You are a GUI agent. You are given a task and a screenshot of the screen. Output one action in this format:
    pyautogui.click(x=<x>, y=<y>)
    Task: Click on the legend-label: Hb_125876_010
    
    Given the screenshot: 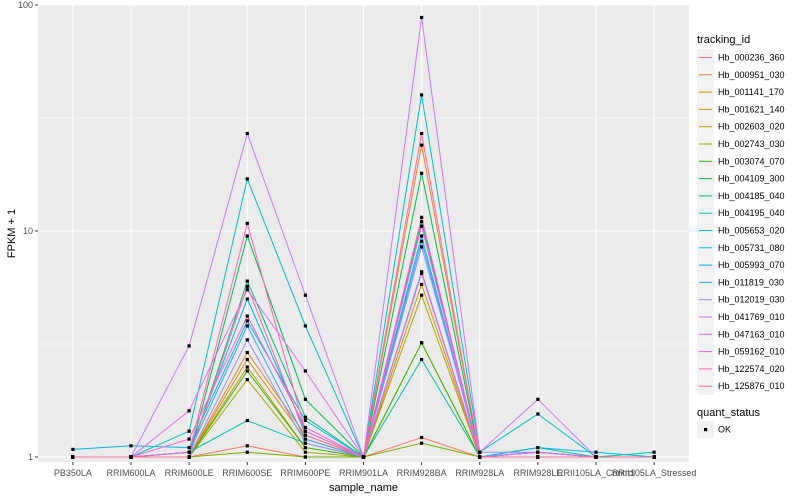 What is the action you would take?
    pyautogui.click(x=751, y=386)
    